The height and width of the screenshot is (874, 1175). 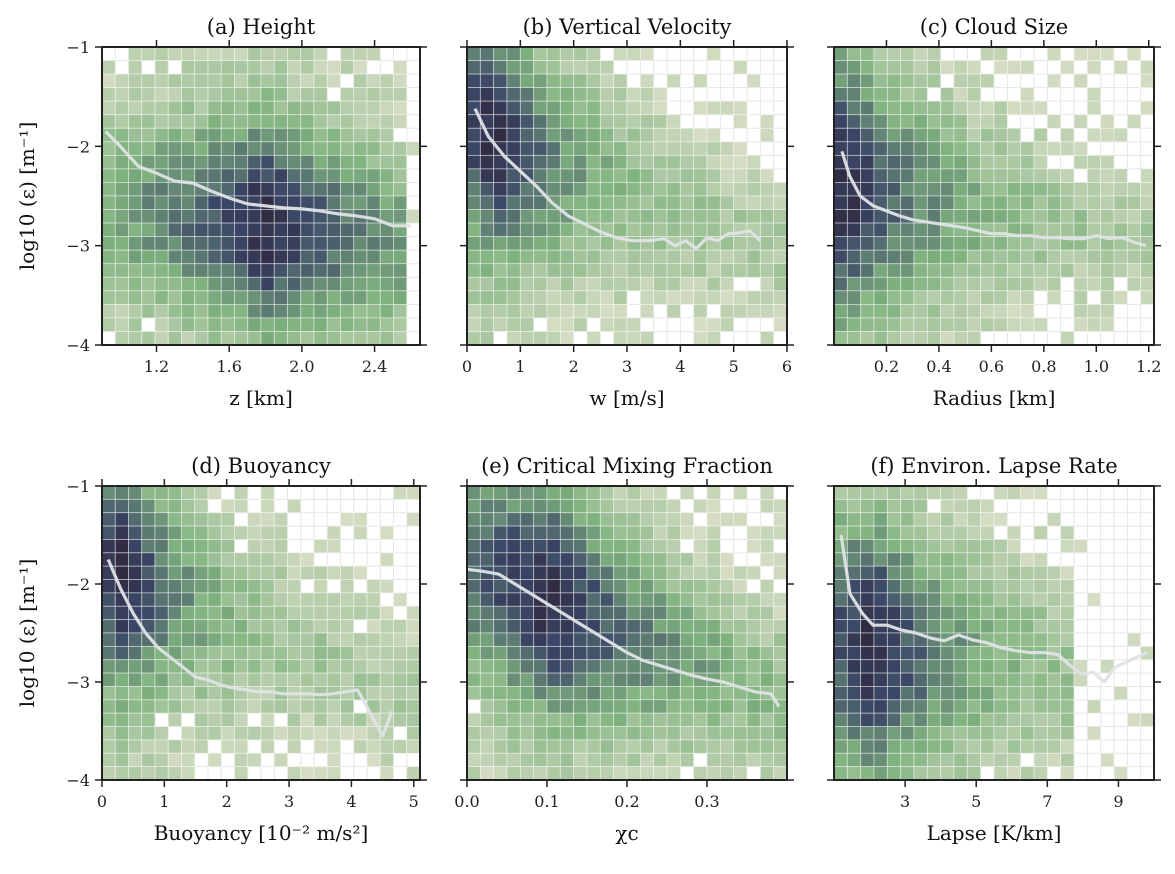 What do you see at coordinates (626, 833) in the screenshot?
I see `x-axis-label: χc` at bounding box center [626, 833].